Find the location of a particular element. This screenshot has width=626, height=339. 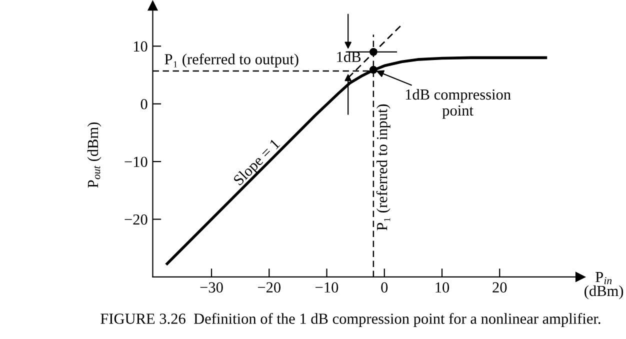

ref-line-label: P₁ (referred to output) is located at coordinates (231, 60).